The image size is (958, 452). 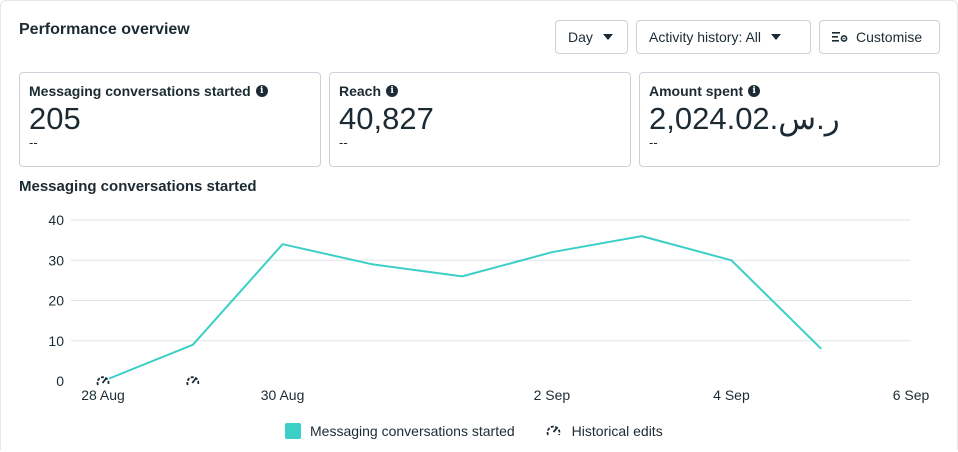 What do you see at coordinates (412, 431) in the screenshot?
I see `legend-series-label: Messaging conversations started` at bounding box center [412, 431].